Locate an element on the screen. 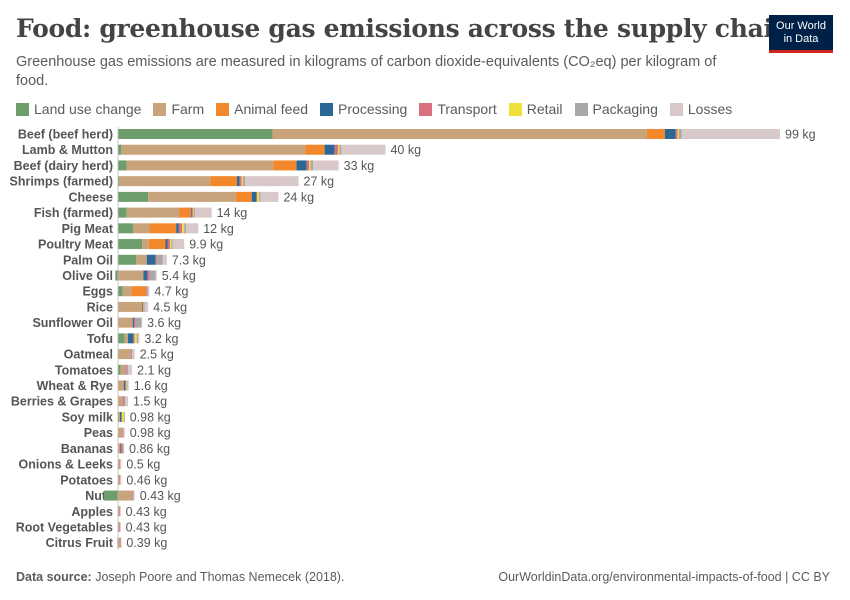  legend-item-retail: Retail is located at coordinates (535, 109).